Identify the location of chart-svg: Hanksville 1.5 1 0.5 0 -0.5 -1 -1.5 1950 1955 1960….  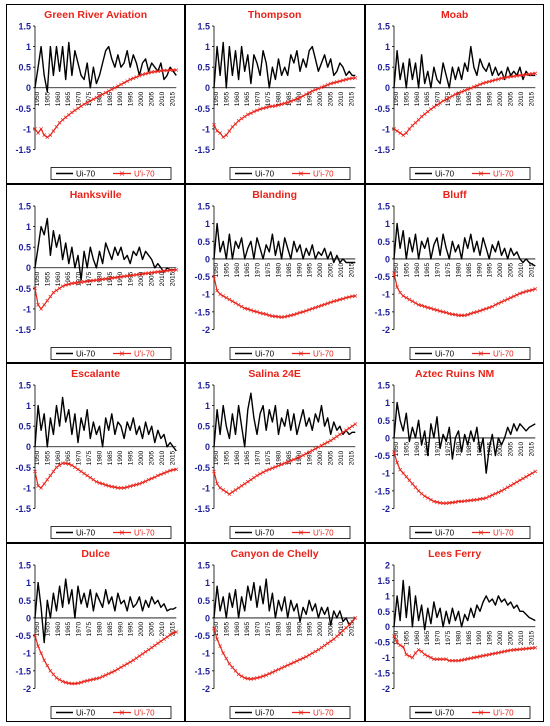
(97, 275).